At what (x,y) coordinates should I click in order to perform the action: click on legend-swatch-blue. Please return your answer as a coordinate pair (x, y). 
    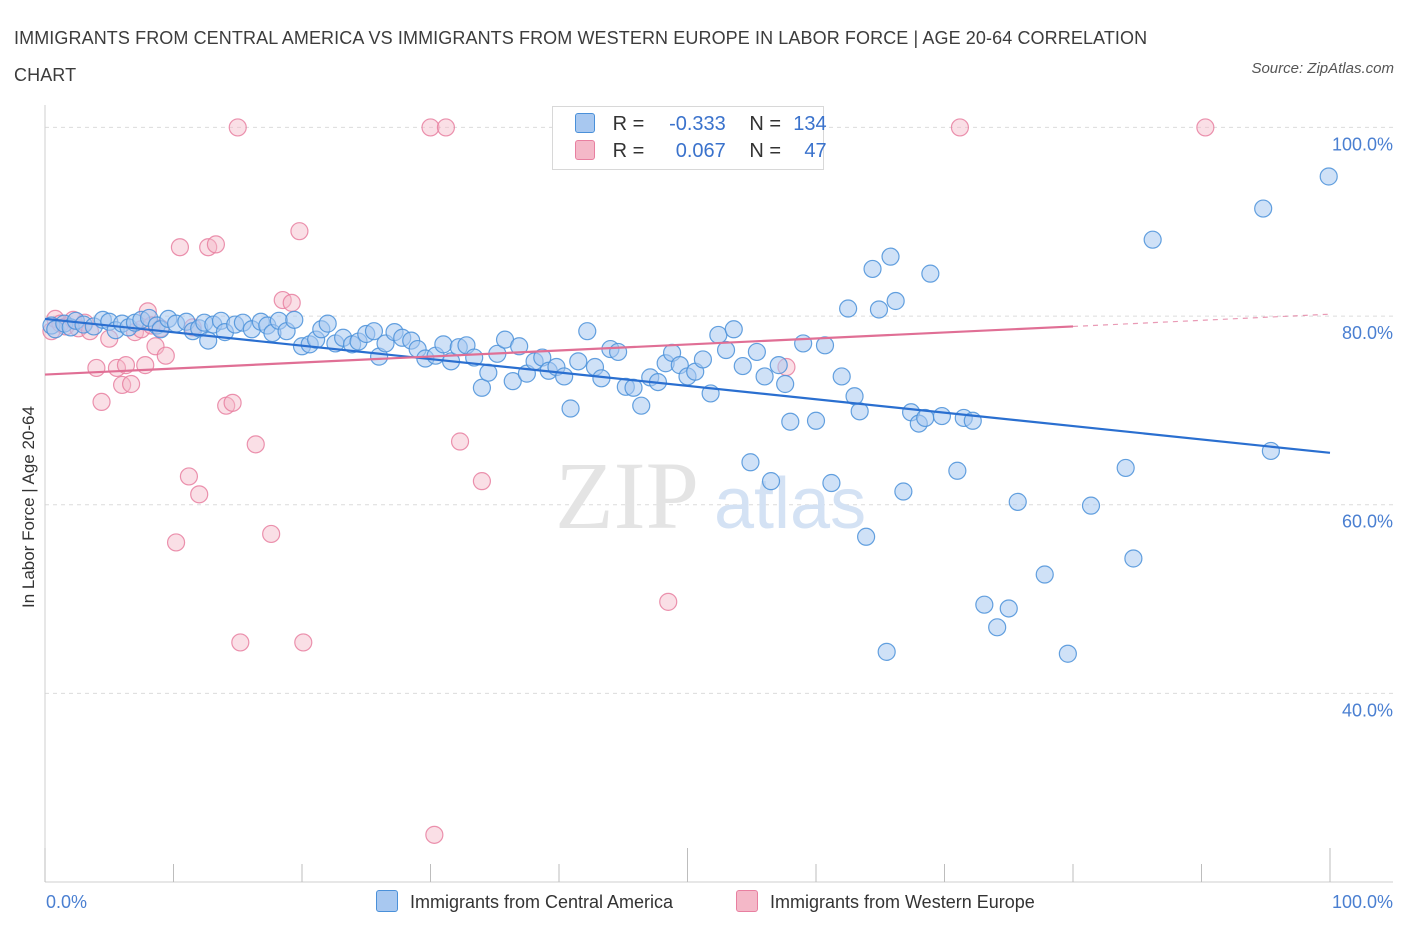
    Looking at the image, I should click on (585, 123).